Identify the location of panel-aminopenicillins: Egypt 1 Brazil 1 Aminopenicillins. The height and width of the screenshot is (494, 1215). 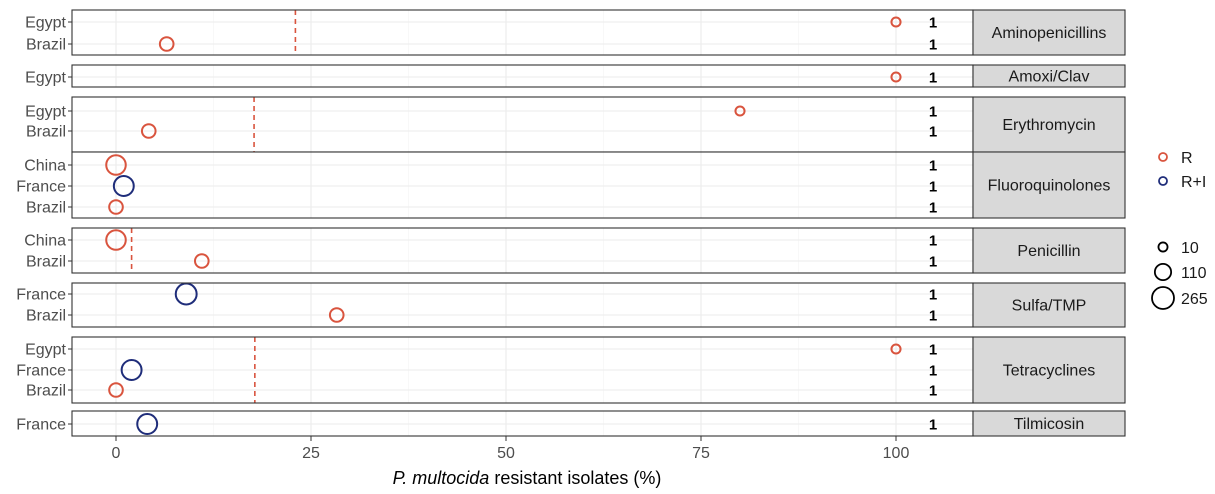
(575, 32).